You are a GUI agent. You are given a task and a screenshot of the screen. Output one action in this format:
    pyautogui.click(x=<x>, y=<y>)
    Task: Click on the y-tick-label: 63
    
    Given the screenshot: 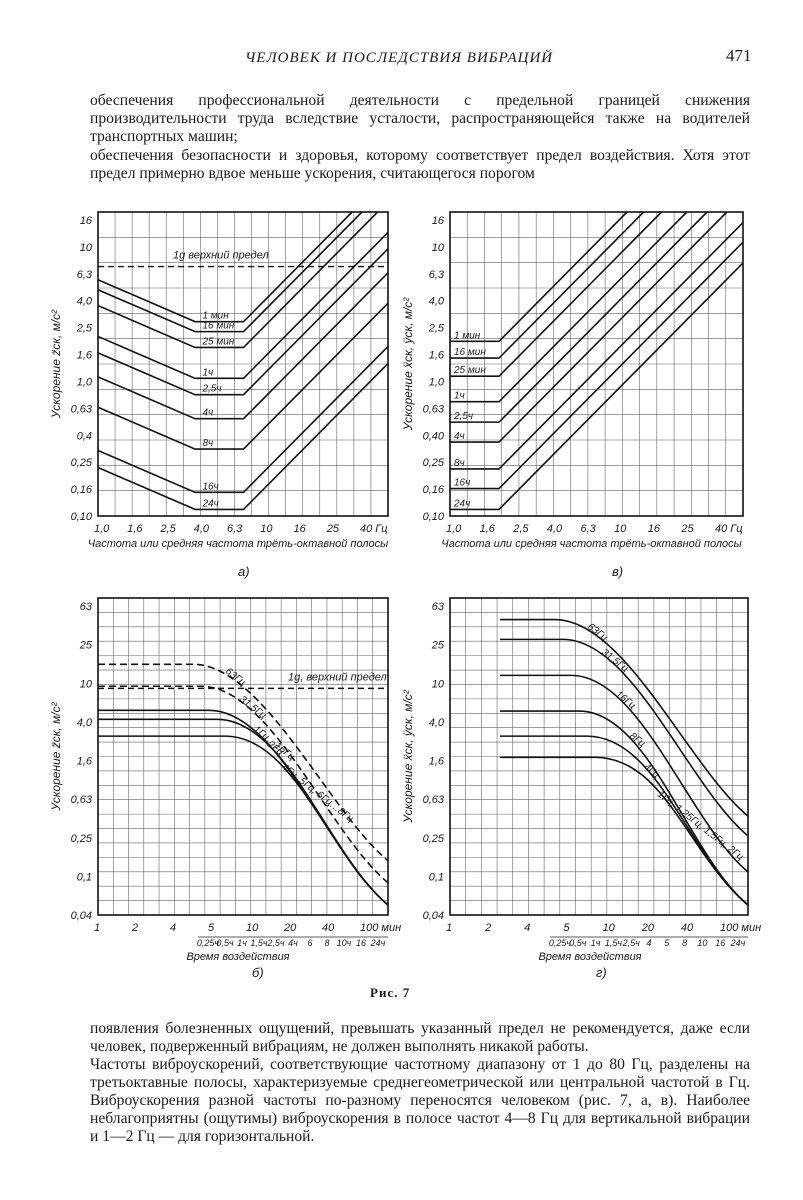 What is the action you would take?
    pyautogui.click(x=438, y=607)
    